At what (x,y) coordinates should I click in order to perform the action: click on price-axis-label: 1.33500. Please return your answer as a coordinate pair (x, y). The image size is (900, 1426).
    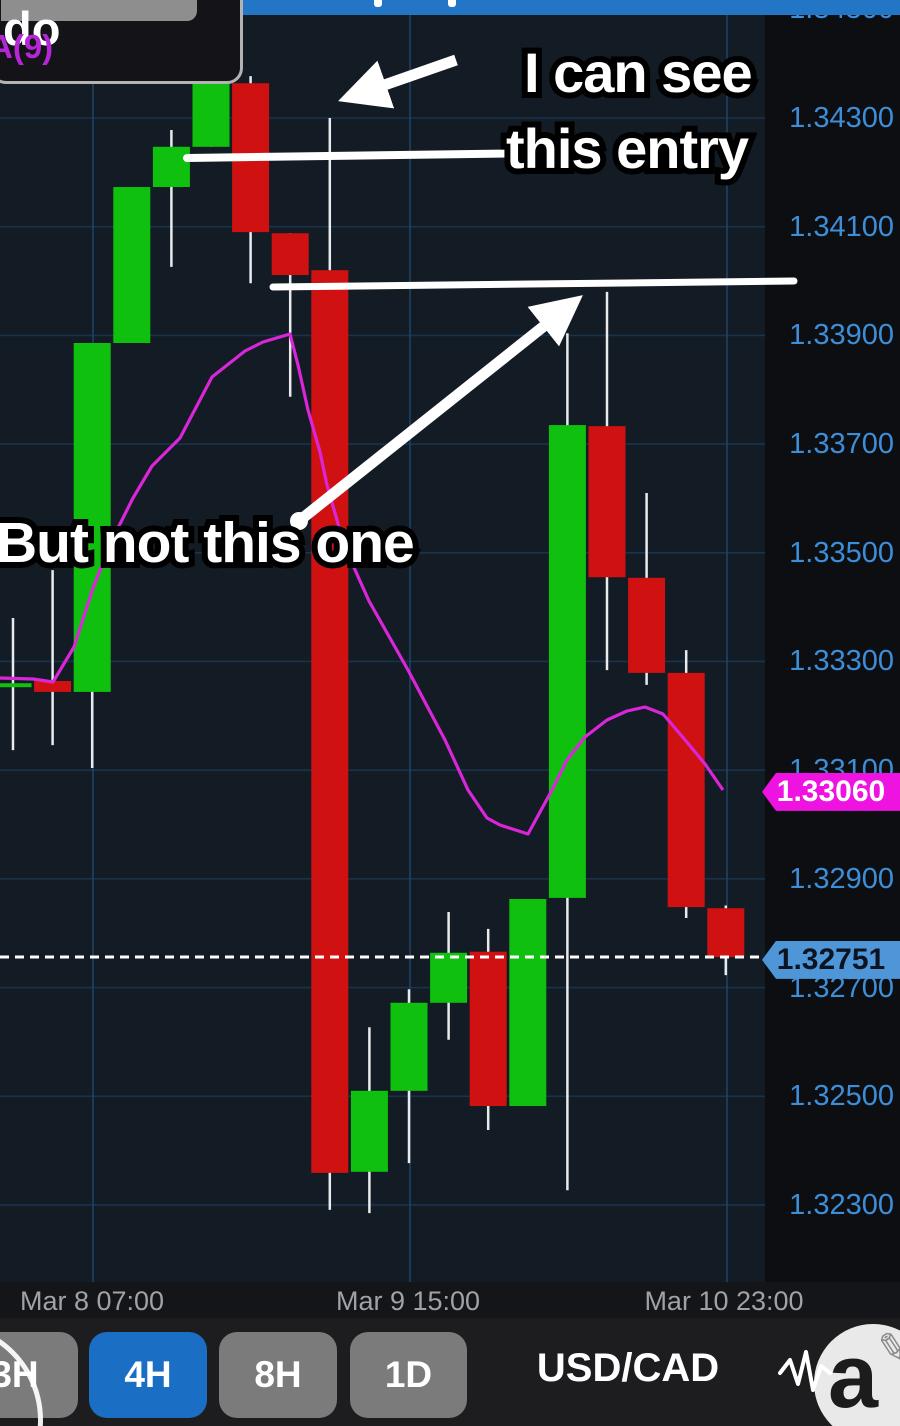
    Looking at the image, I should click on (841, 552).